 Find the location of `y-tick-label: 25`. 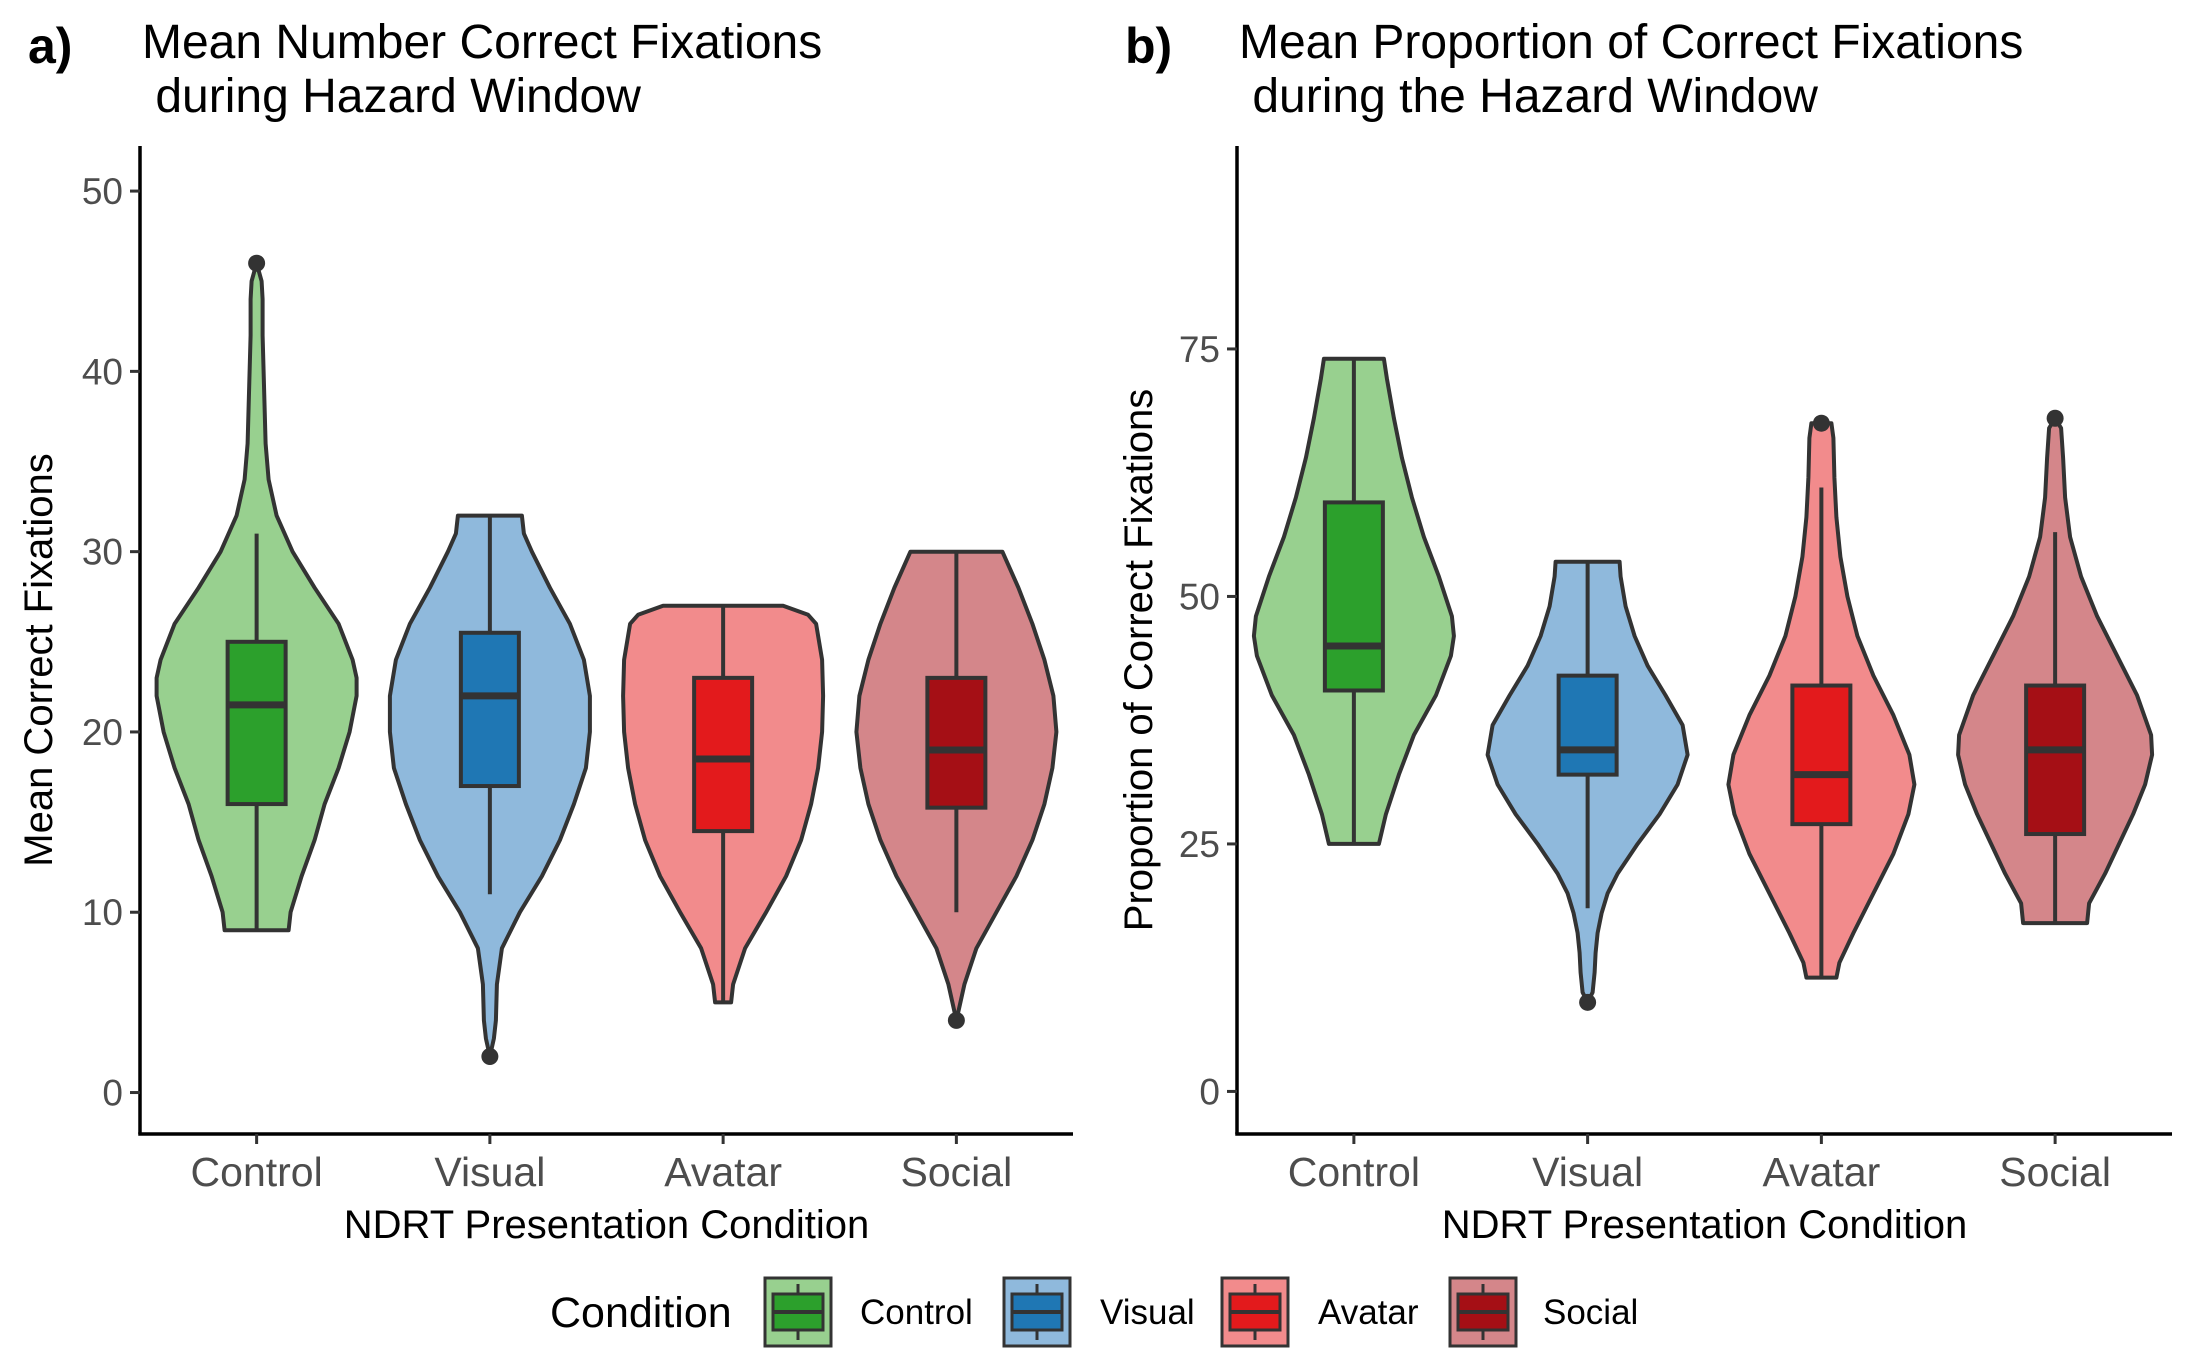

y-tick-label: 25 is located at coordinates (1199, 844).